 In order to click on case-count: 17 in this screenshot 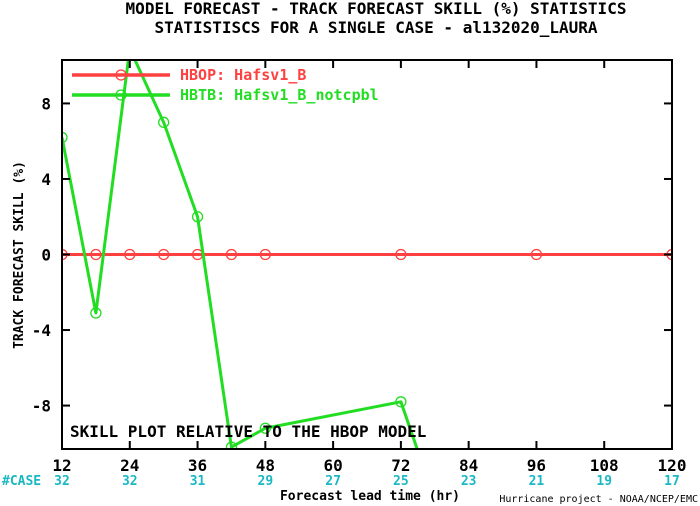, I will do `click(672, 481)`.